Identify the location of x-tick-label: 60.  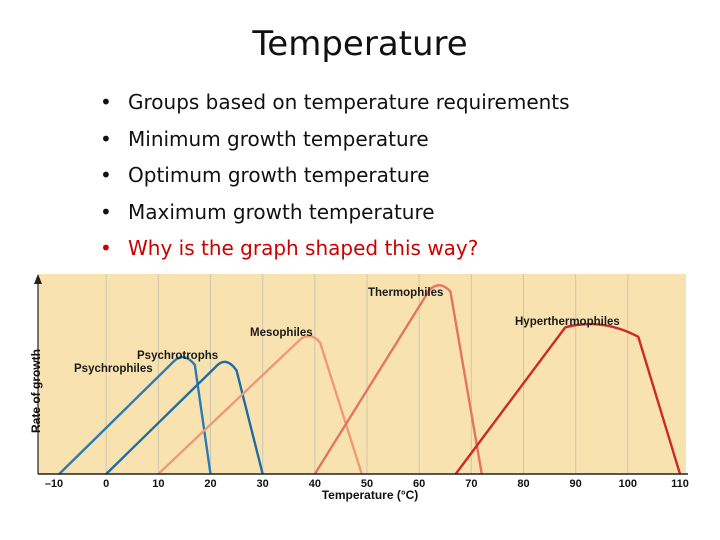
(419, 484).